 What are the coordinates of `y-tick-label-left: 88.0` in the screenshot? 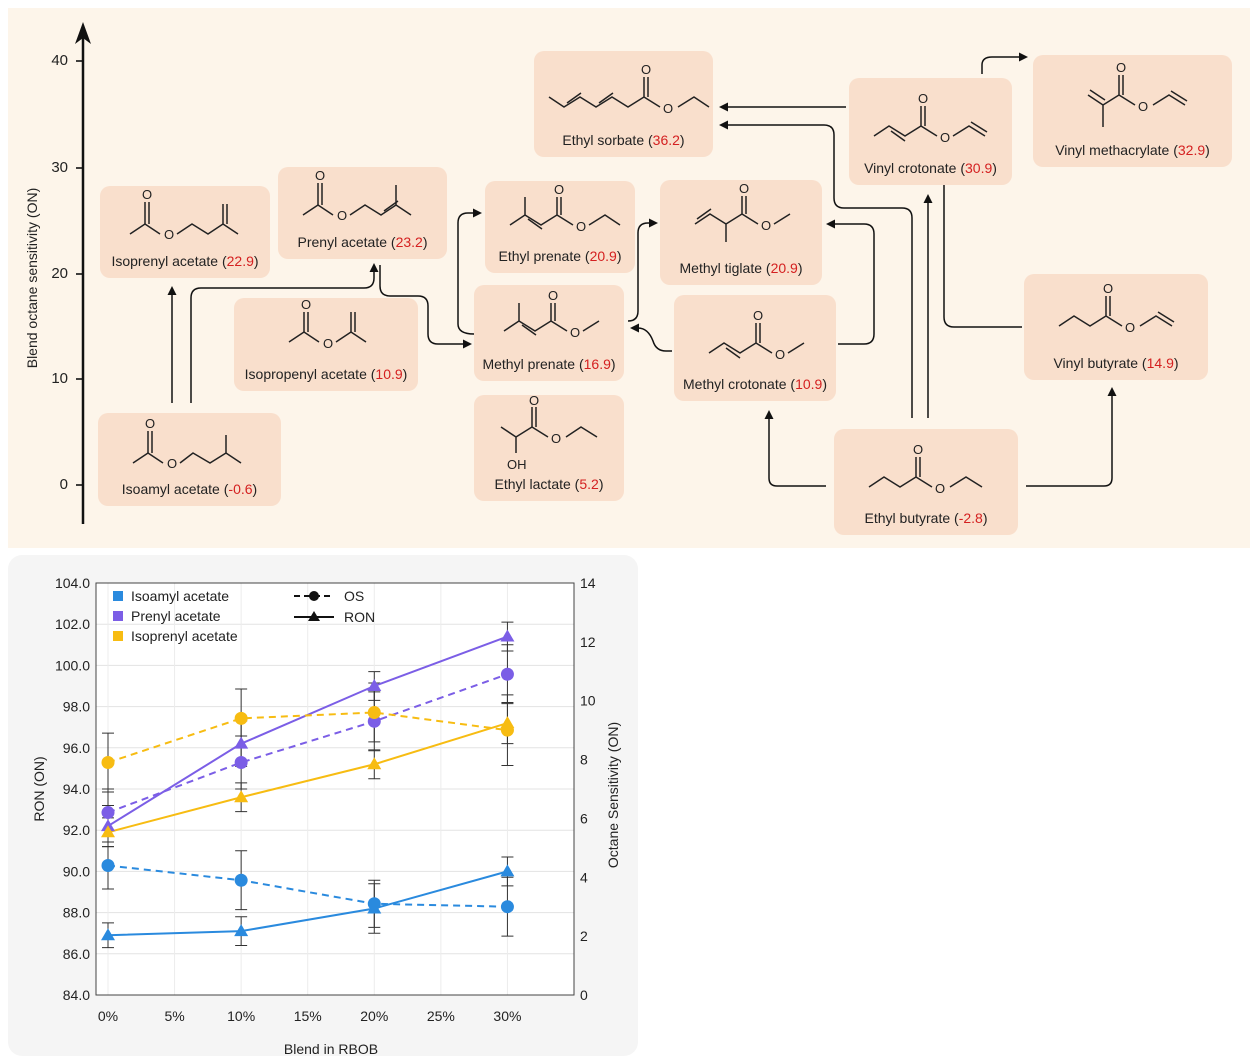 It's located at (76, 913).